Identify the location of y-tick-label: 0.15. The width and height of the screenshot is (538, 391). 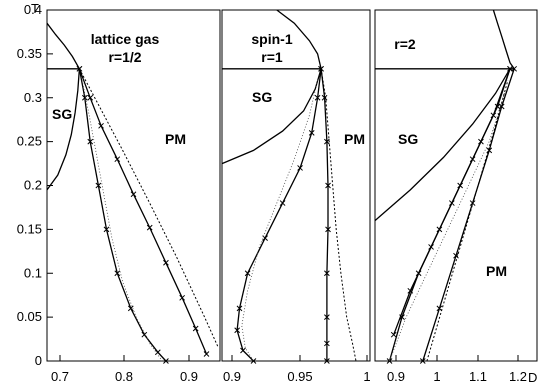
(29, 228).